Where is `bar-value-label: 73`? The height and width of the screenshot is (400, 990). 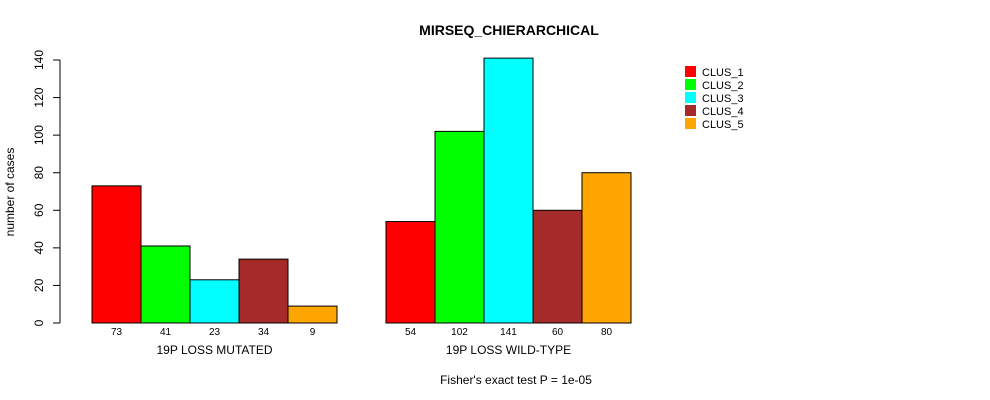 bar-value-label: 73 is located at coordinates (117, 332).